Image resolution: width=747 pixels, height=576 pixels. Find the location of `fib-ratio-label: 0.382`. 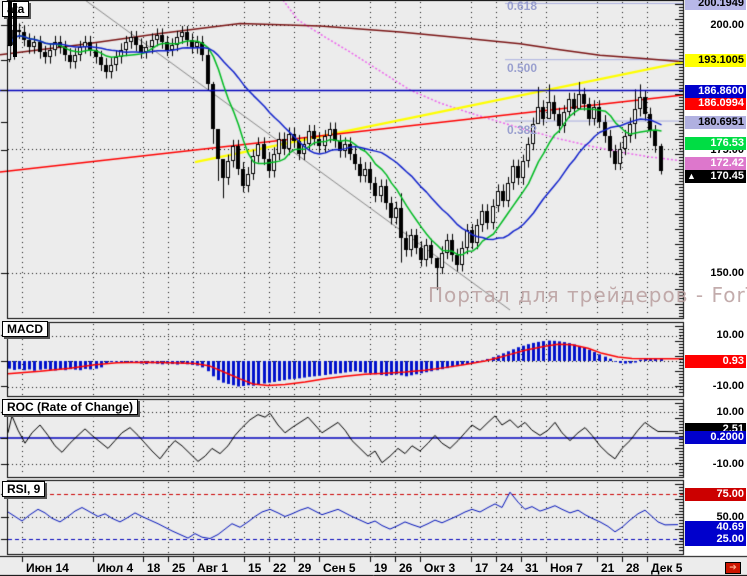

fib-ratio-label: 0.382 is located at coordinates (522, 130).